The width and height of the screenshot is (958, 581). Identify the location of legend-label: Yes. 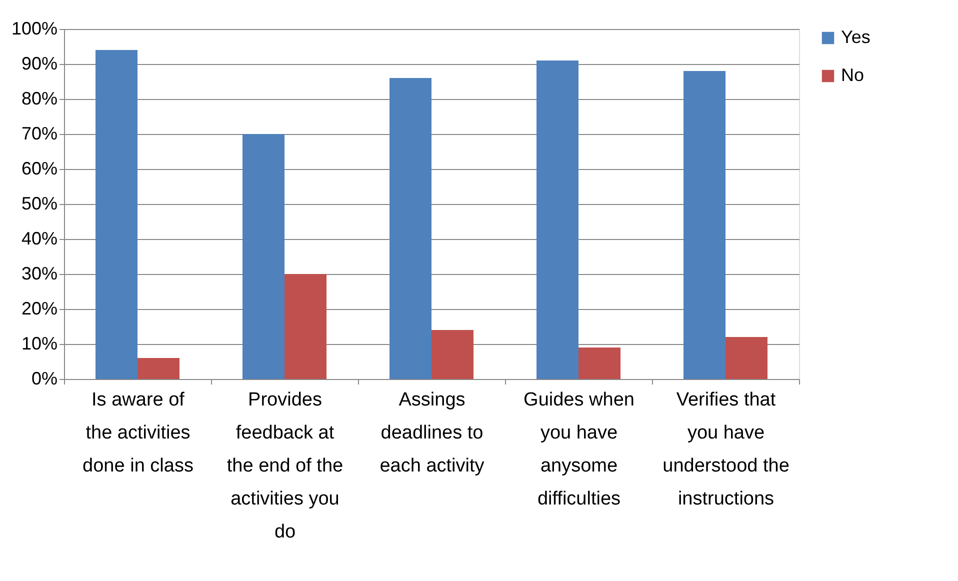
(855, 37).